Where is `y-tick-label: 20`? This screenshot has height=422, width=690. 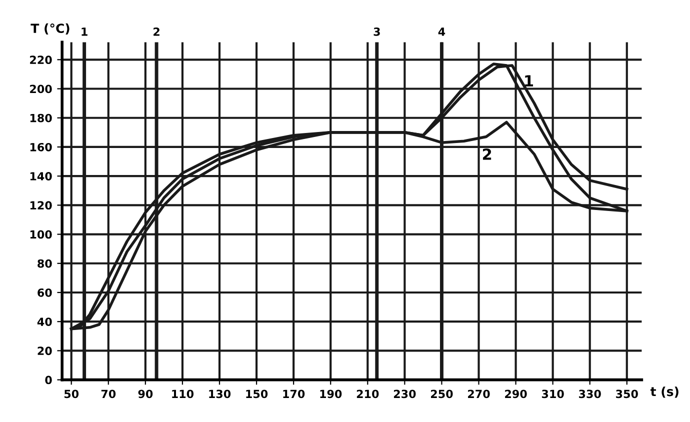 y-tick-label: 20 is located at coordinates (45, 351).